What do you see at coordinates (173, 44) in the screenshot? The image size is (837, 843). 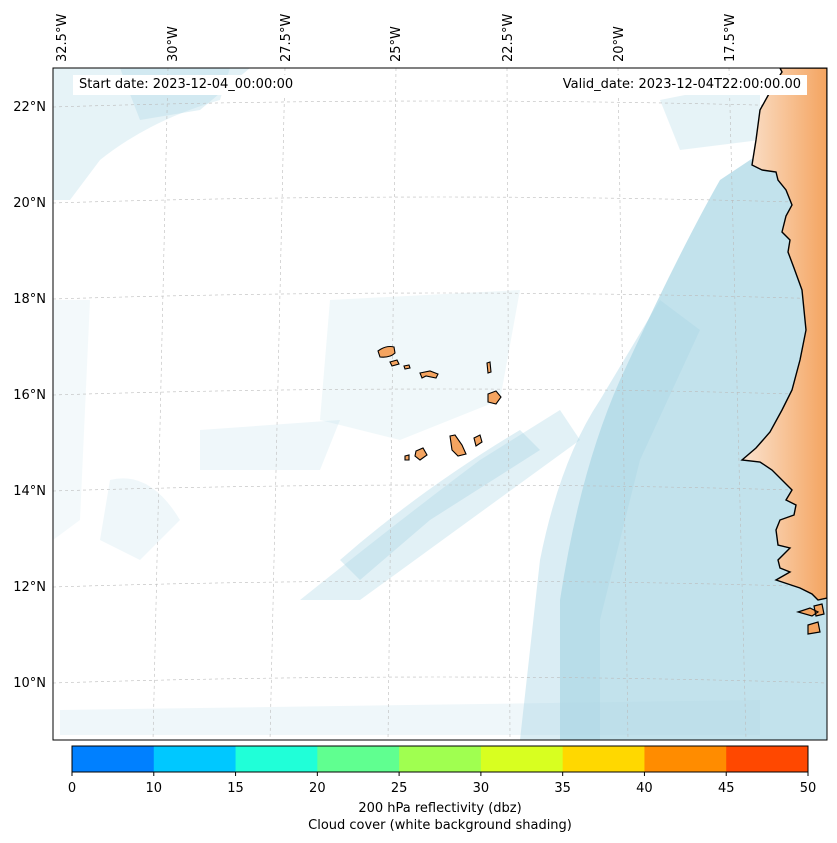 I see `lon-label: 30°W` at bounding box center [173, 44].